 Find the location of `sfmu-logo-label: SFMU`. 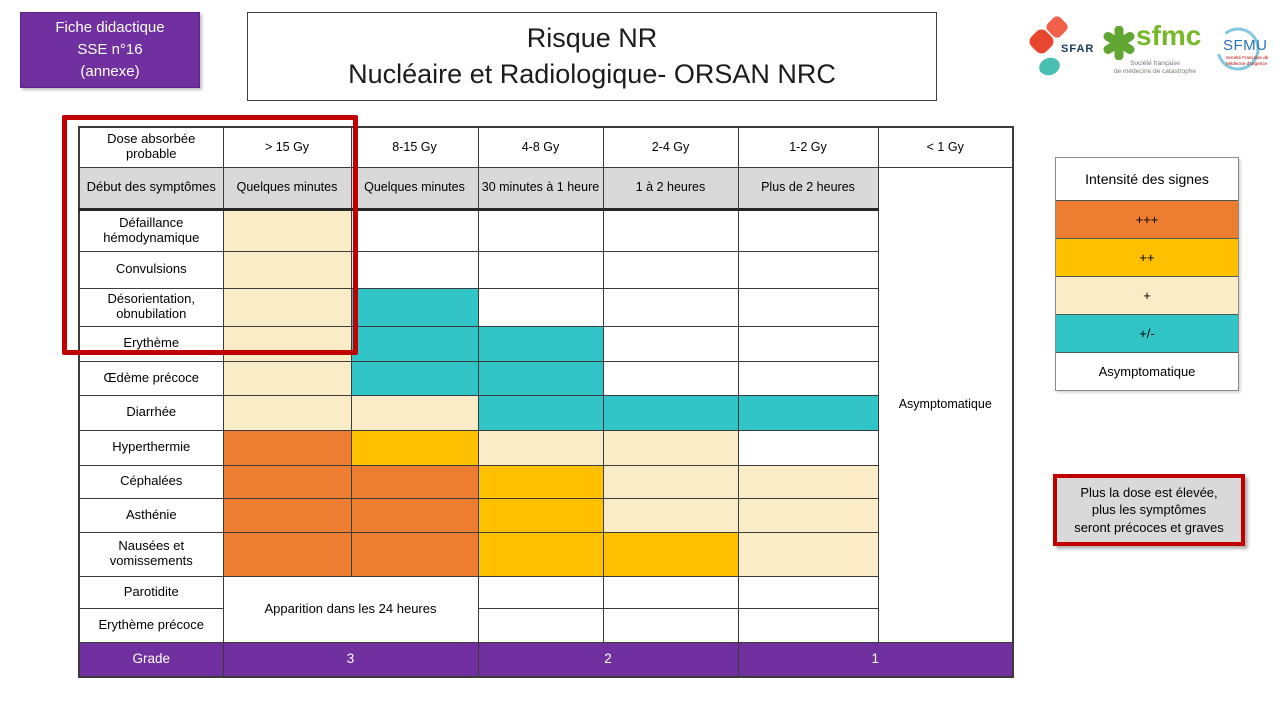

sfmu-logo-label: SFMU is located at coordinates (1245, 45).